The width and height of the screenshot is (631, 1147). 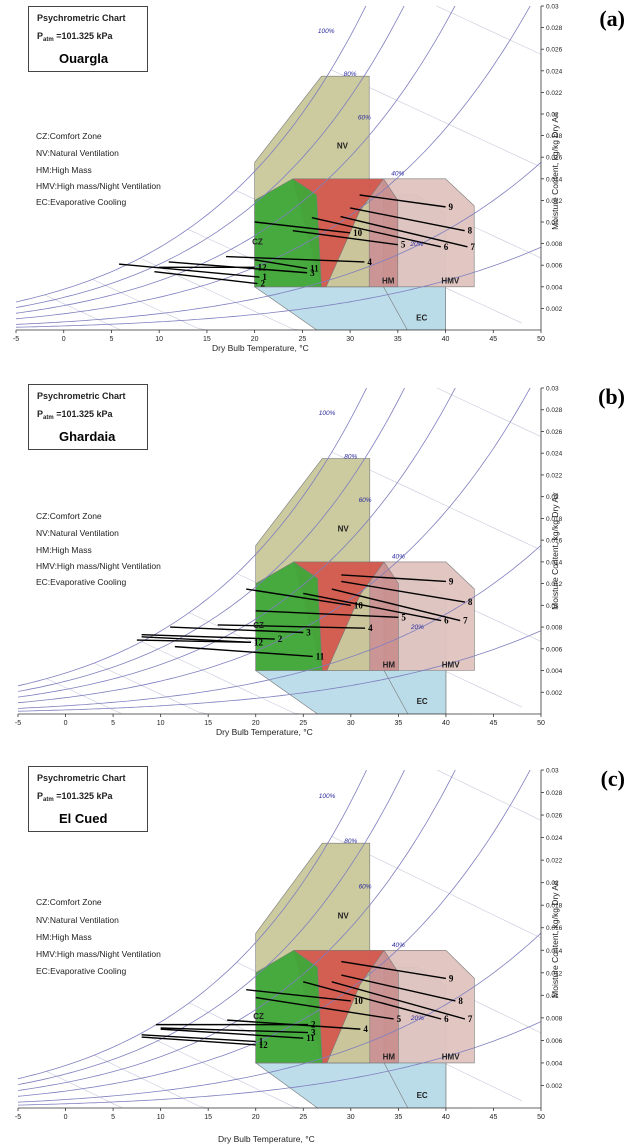 What do you see at coordinates (81, 971) in the screenshot?
I see `legend-ec: EC:Evaporative Cooling` at bounding box center [81, 971].